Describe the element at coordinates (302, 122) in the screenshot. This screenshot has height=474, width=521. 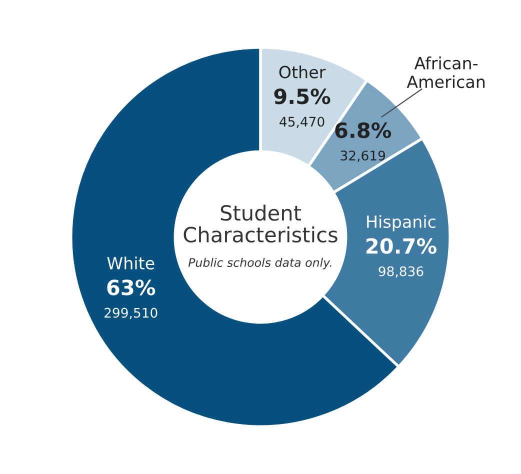
I see `text: 45,470` at that location.